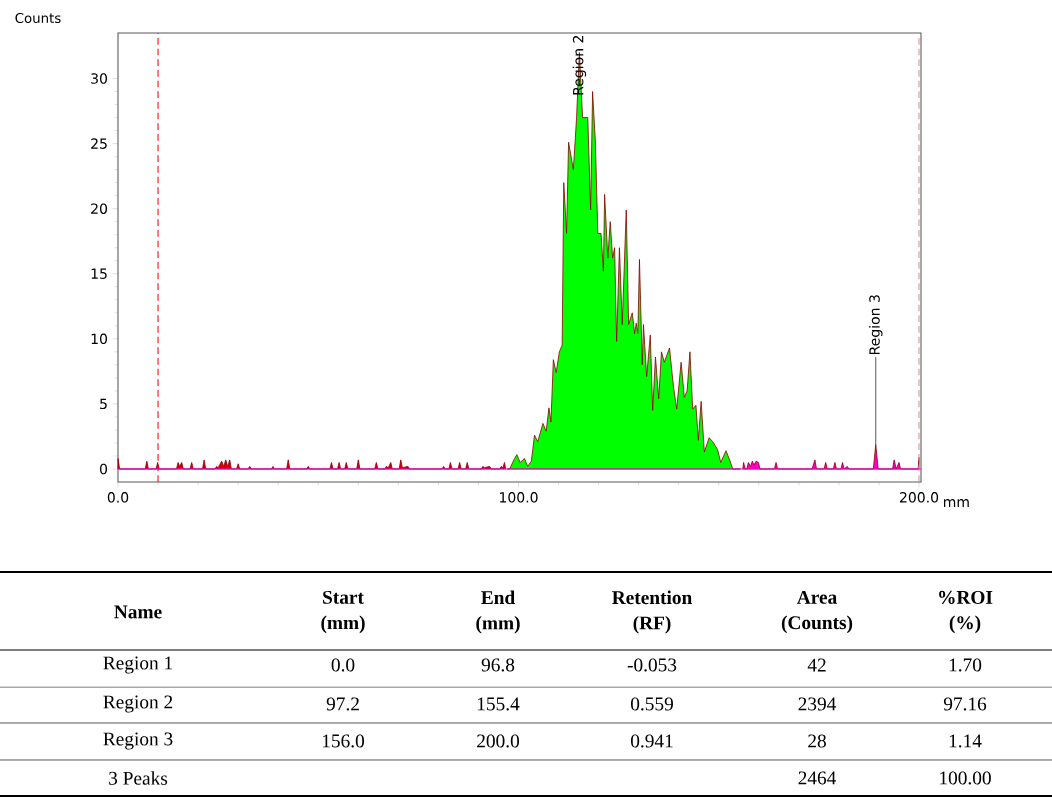 The image size is (1052, 799). Describe the element at coordinates (651, 704) in the screenshot. I see `text: 0.559` at that location.